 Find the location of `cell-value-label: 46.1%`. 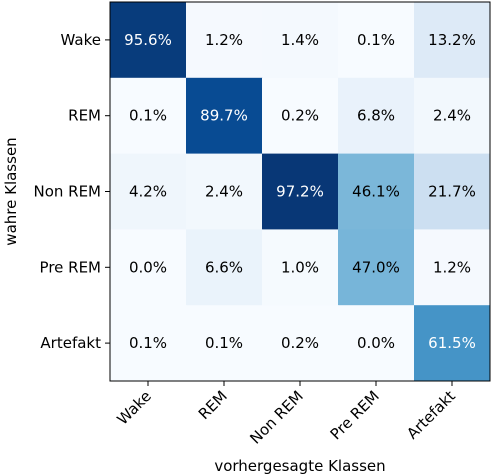

cell-value-label: 46.1% is located at coordinates (376, 192).